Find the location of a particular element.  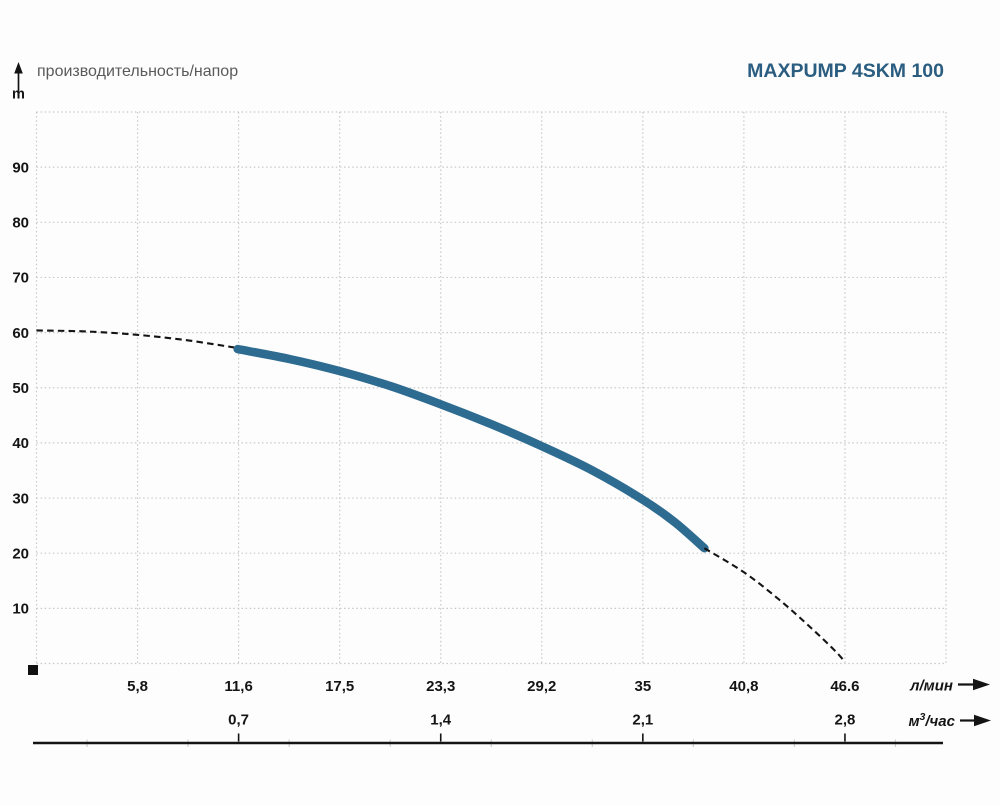

x-tick-label-m3h: 2,8 is located at coordinates (845, 720).